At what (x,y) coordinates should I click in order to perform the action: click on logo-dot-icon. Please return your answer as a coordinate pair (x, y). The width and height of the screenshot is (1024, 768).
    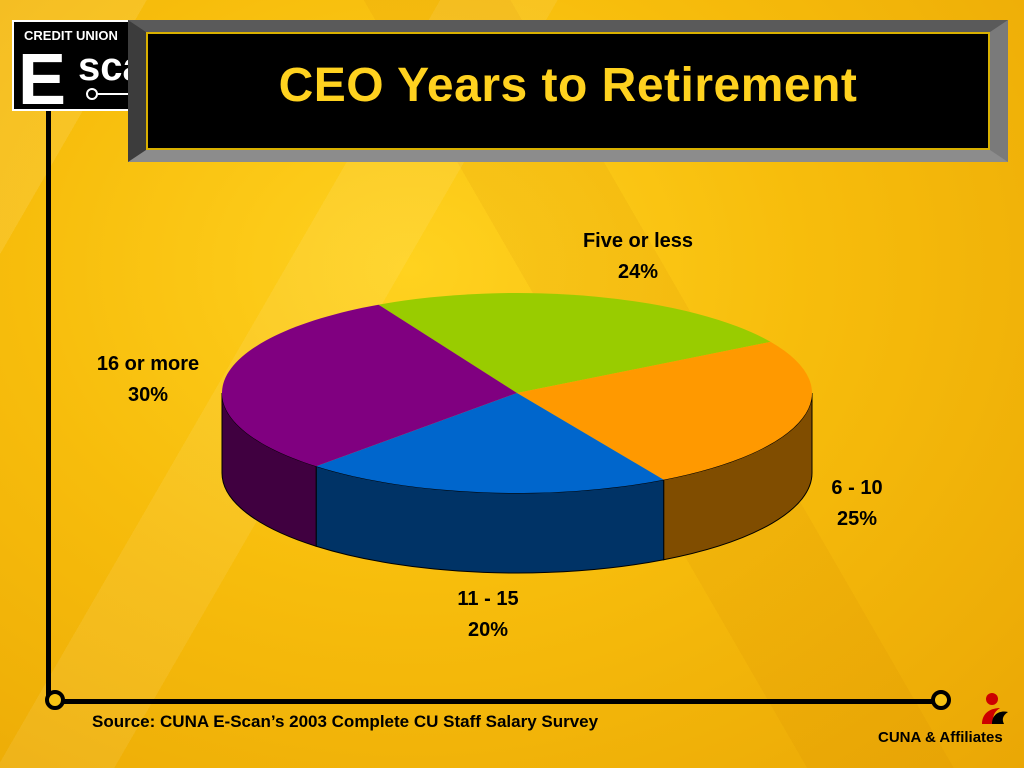
    Looking at the image, I should click on (92, 94).